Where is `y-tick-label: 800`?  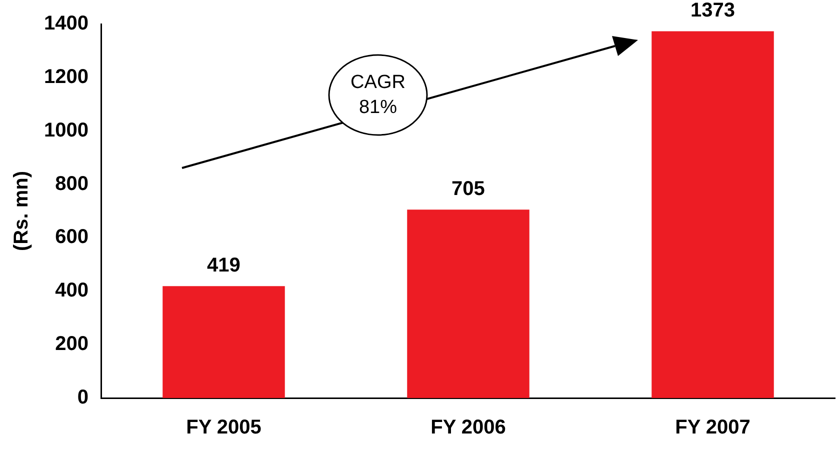 y-tick-label: 800 is located at coordinates (71, 183).